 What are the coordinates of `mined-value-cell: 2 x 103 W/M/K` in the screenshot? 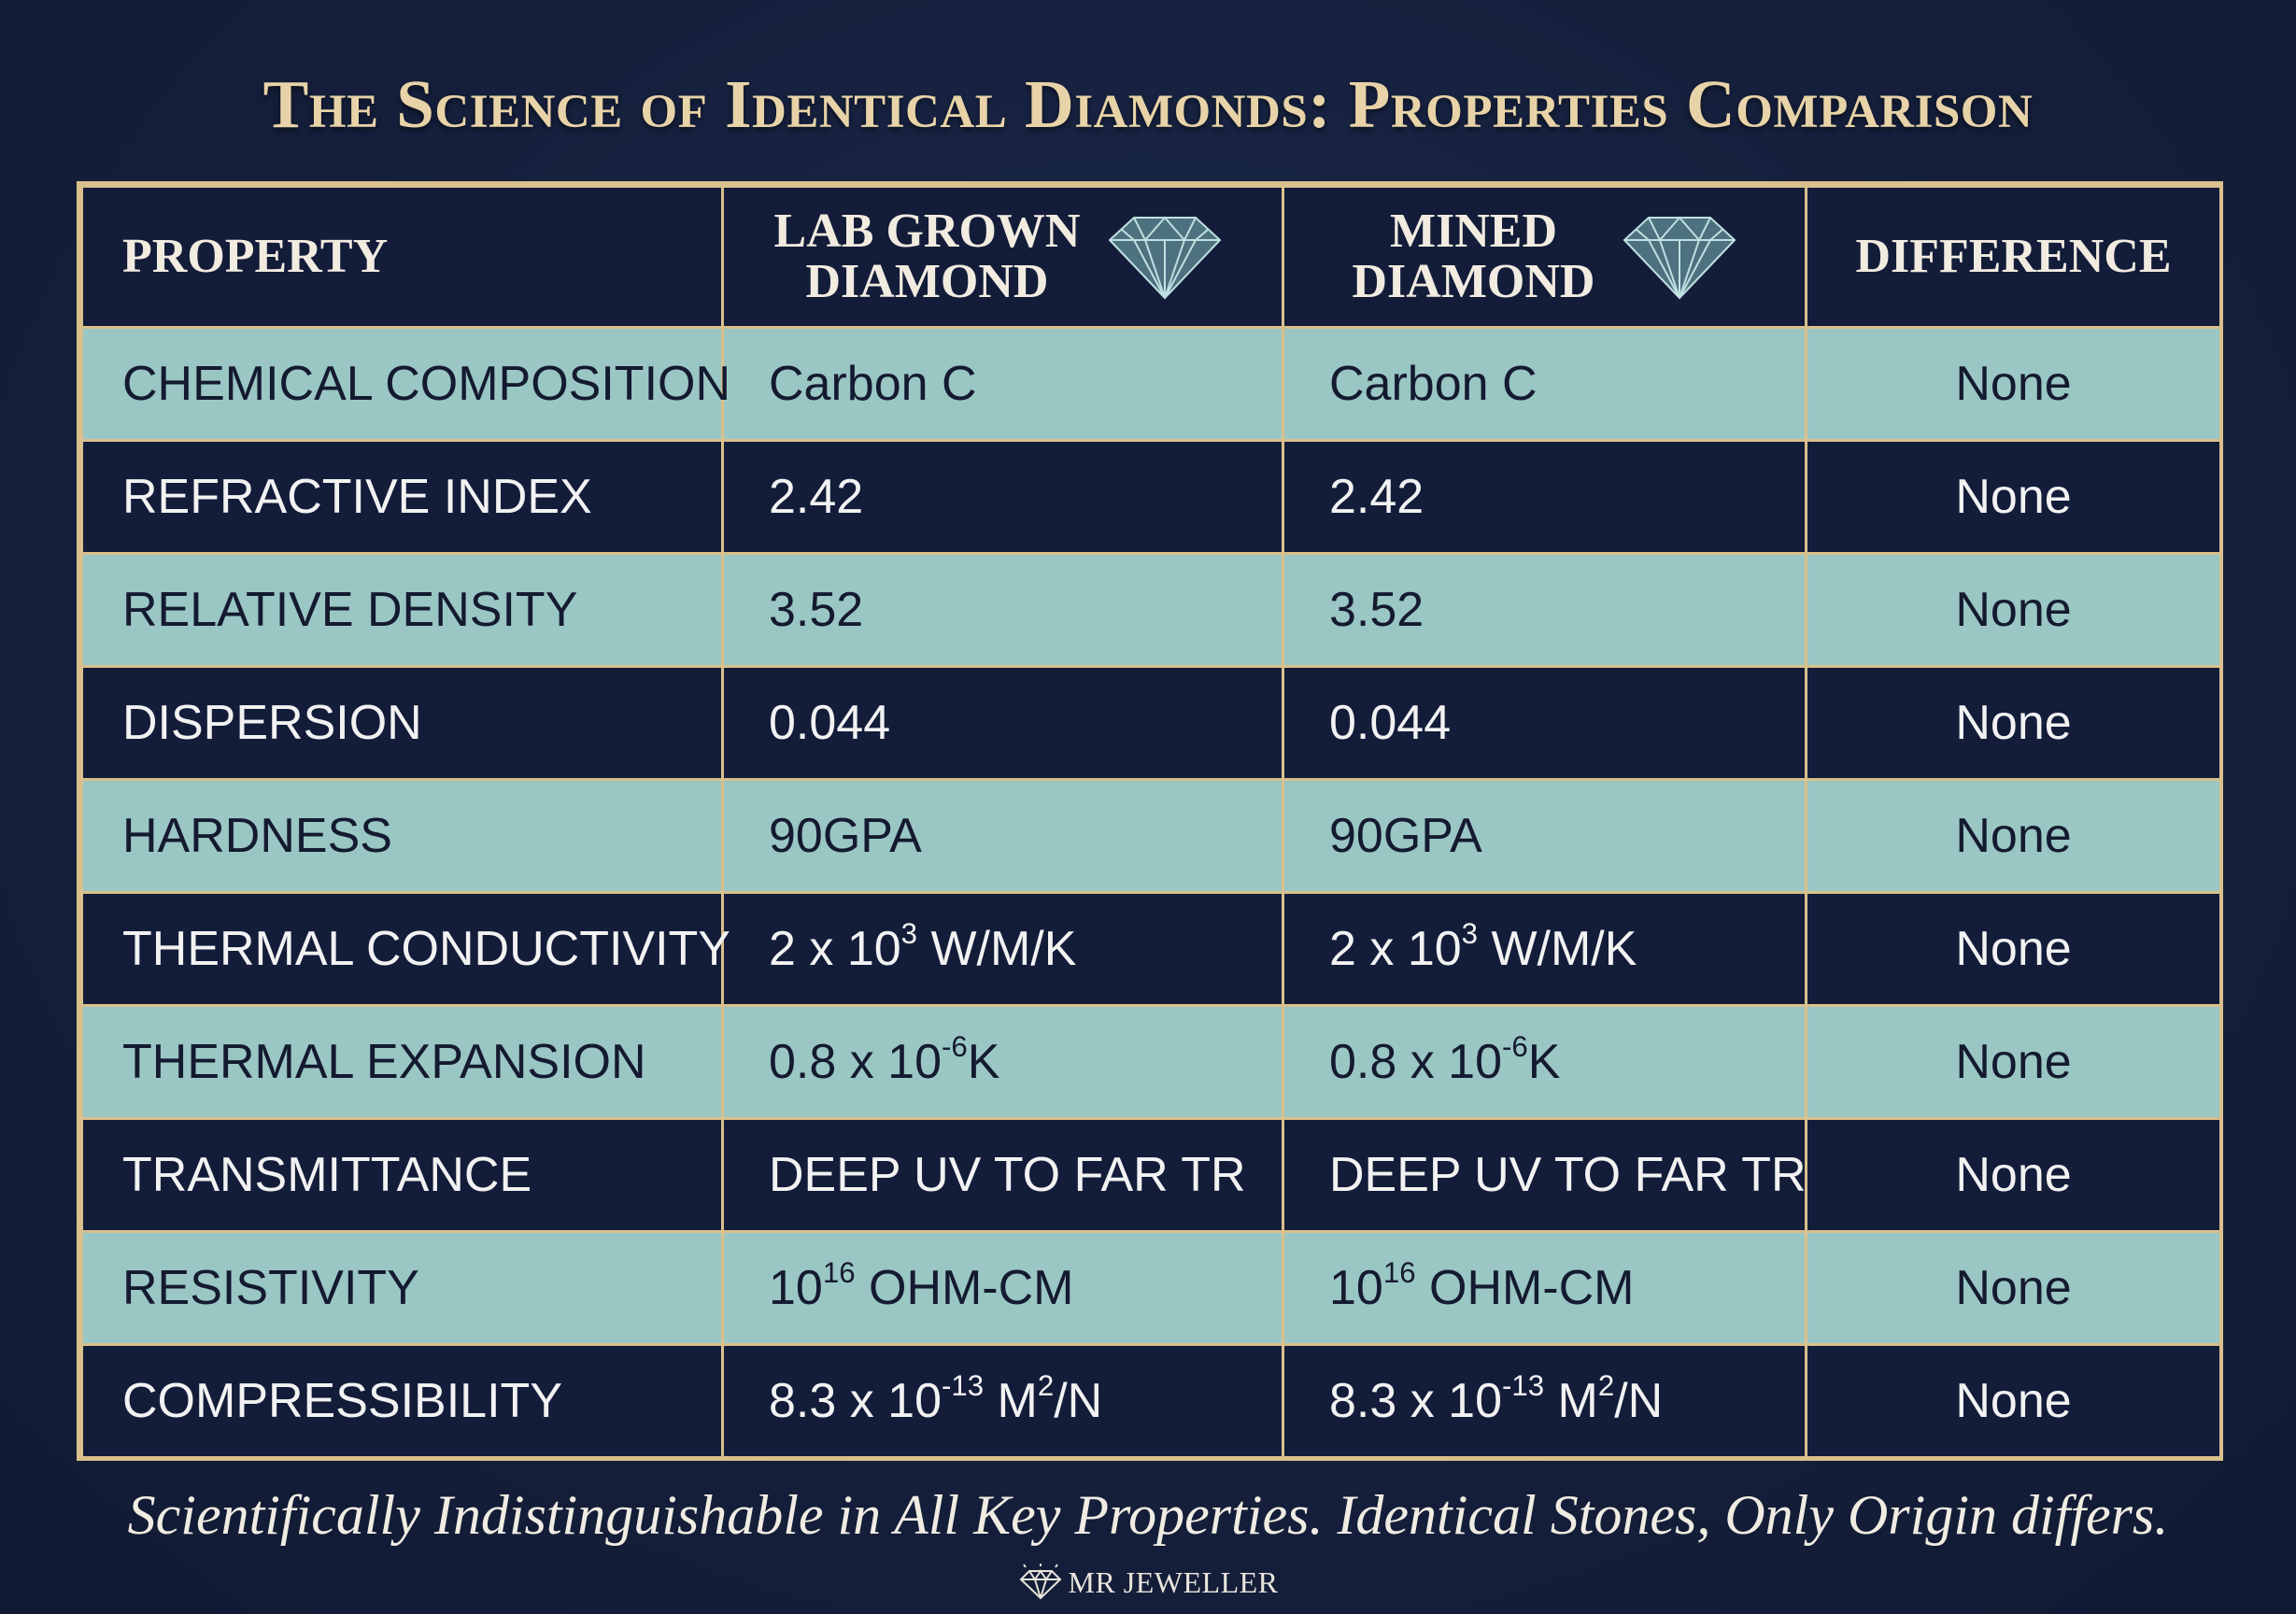 It's located at (1544, 949).